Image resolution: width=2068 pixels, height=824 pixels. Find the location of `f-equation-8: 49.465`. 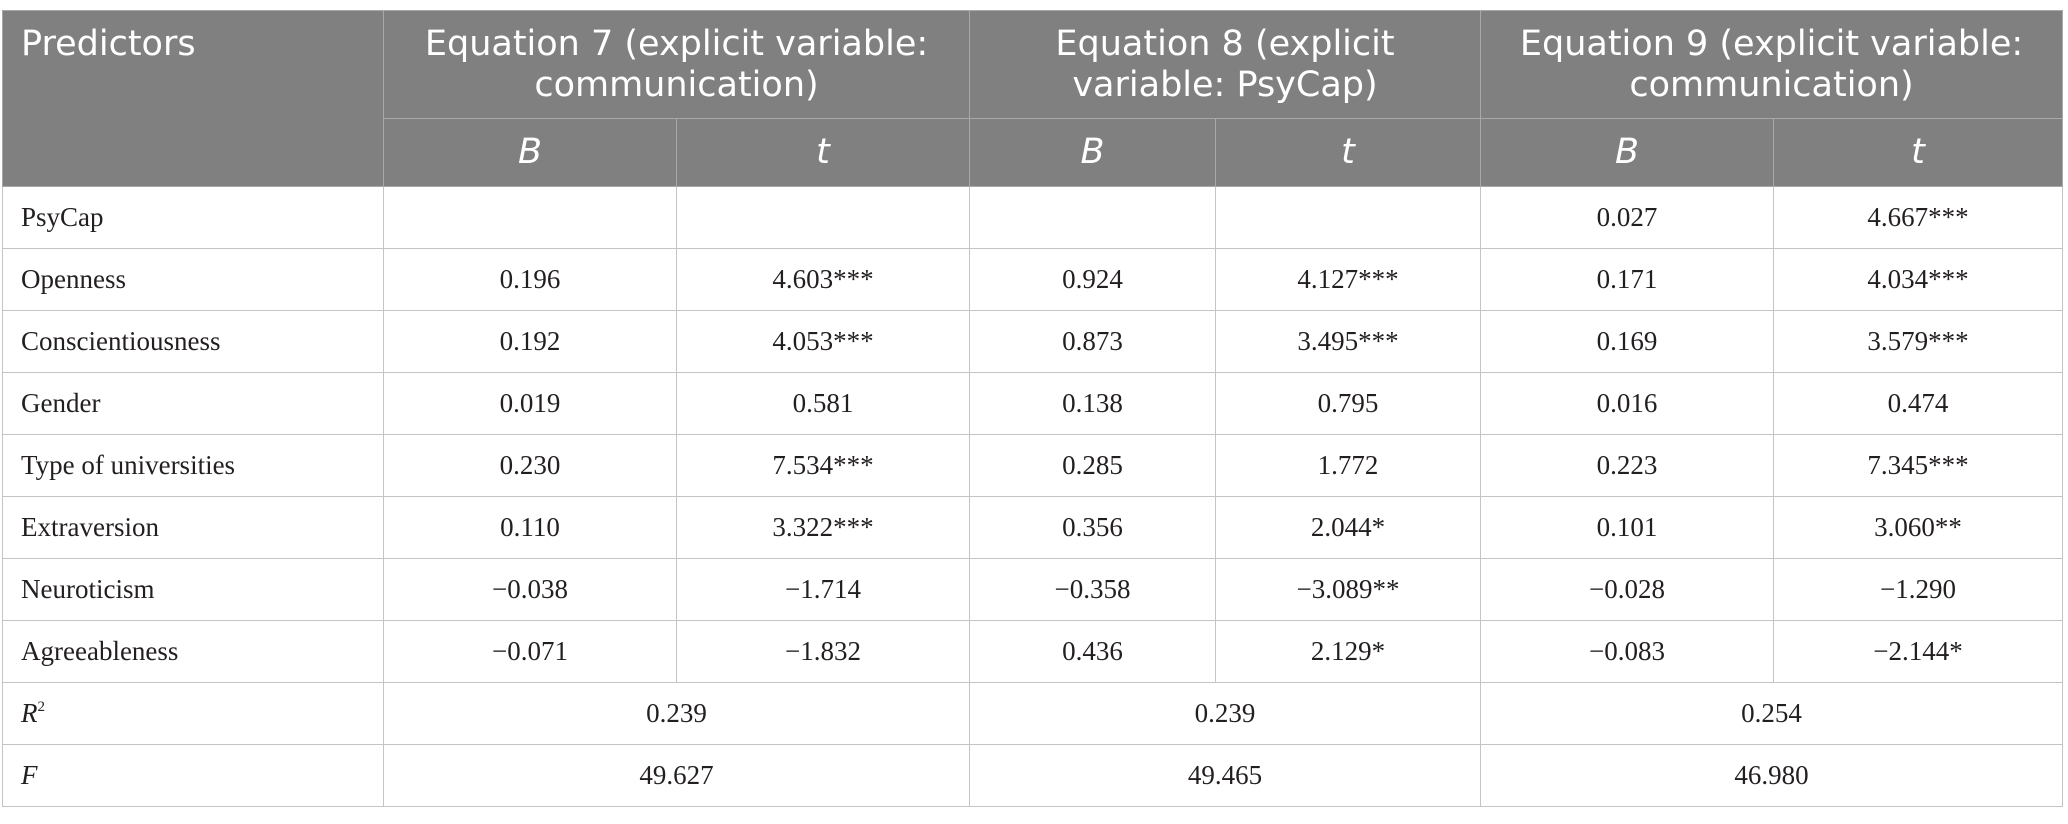

f-equation-8: 49.465 is located at coordinates (1225, 775).